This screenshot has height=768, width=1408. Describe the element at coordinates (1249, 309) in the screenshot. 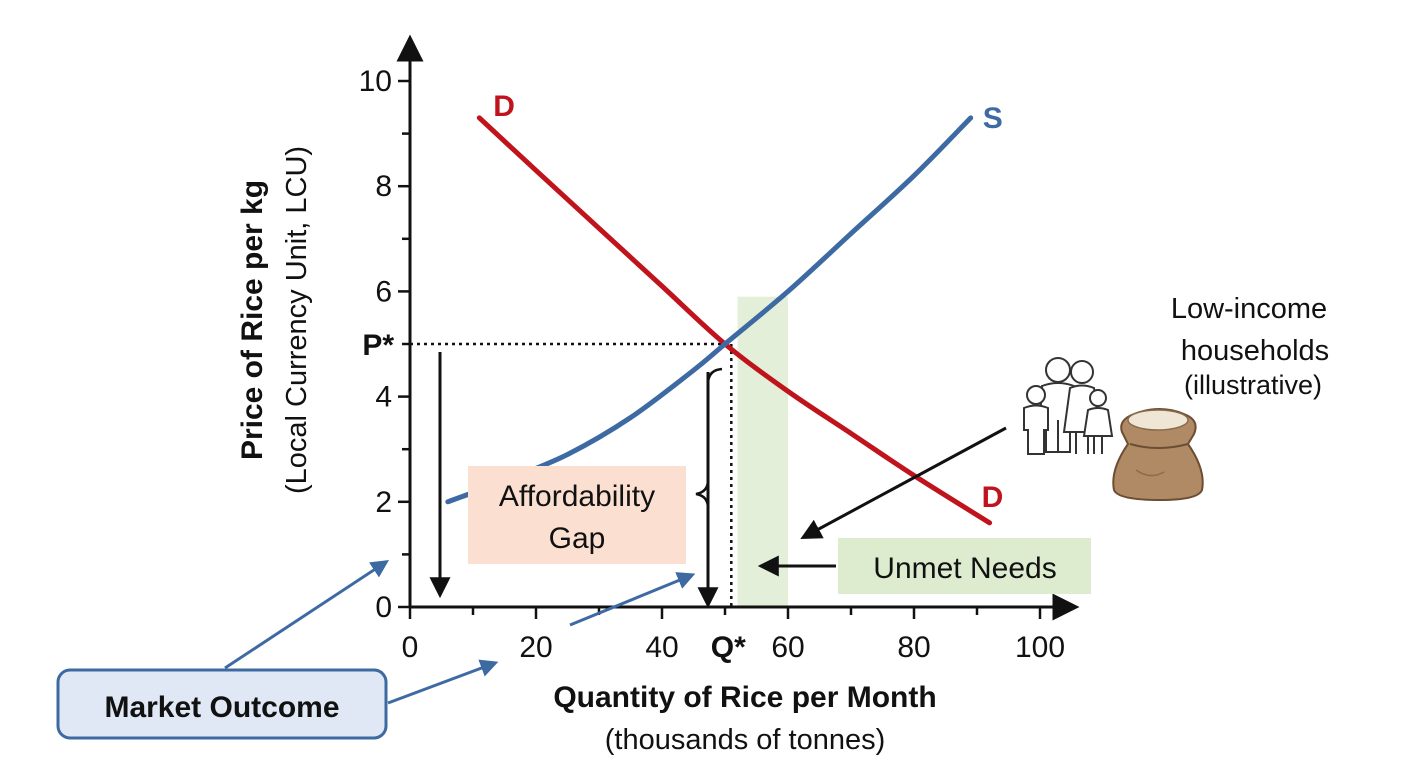

I see `low-income-line1: Low-income` at that location.